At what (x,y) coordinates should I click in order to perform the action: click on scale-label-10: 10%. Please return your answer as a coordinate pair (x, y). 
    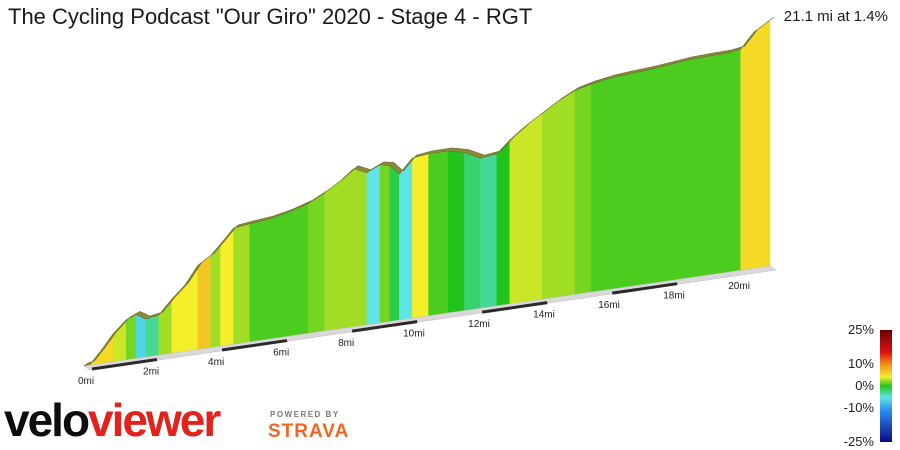
    Looking at the image, I should click on (860, 363).